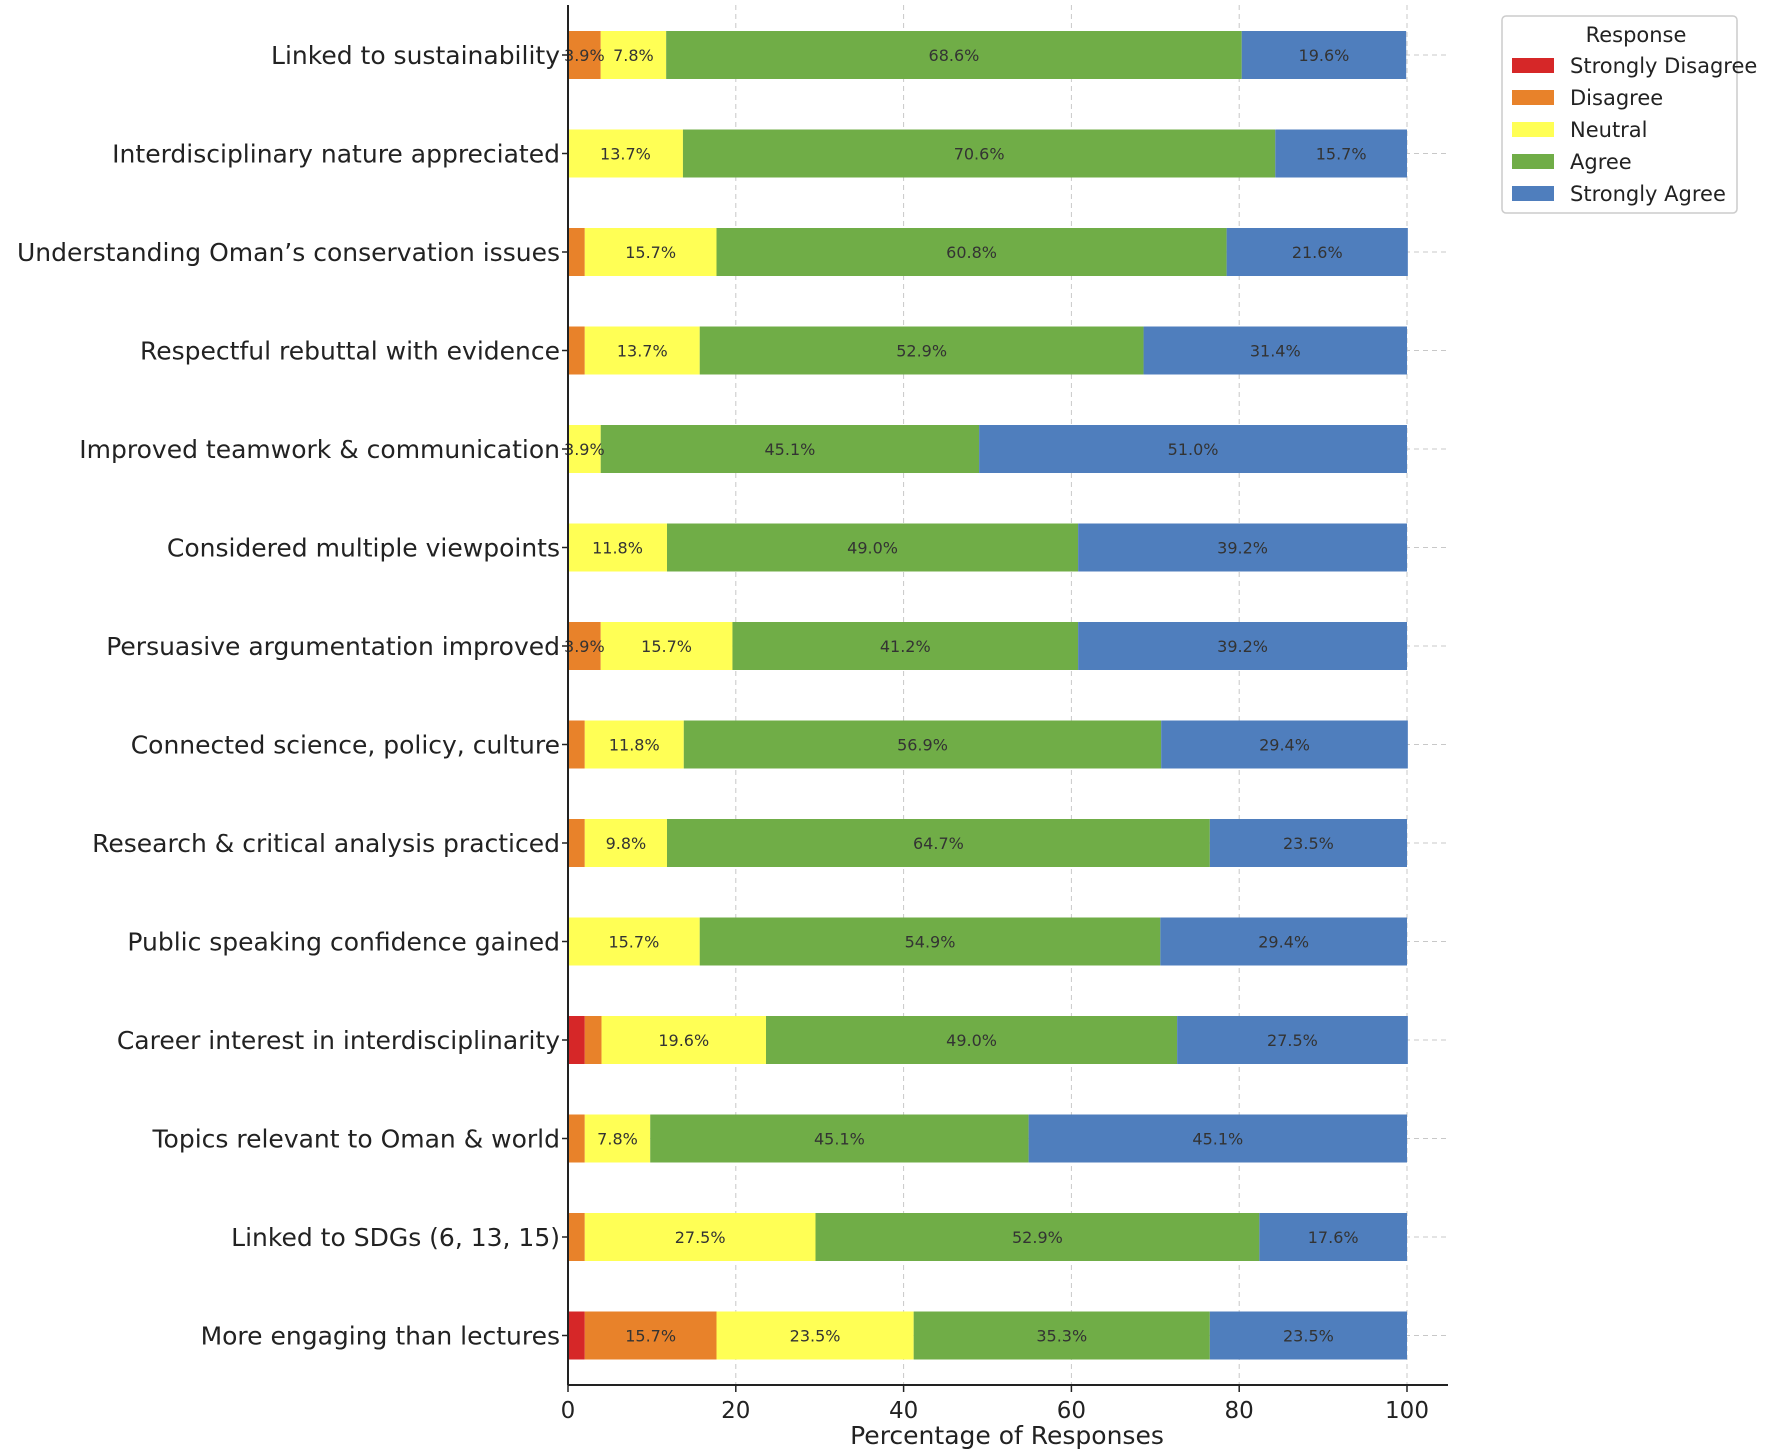  I want to click on data-label: 51.0%, so click(1193, 449).